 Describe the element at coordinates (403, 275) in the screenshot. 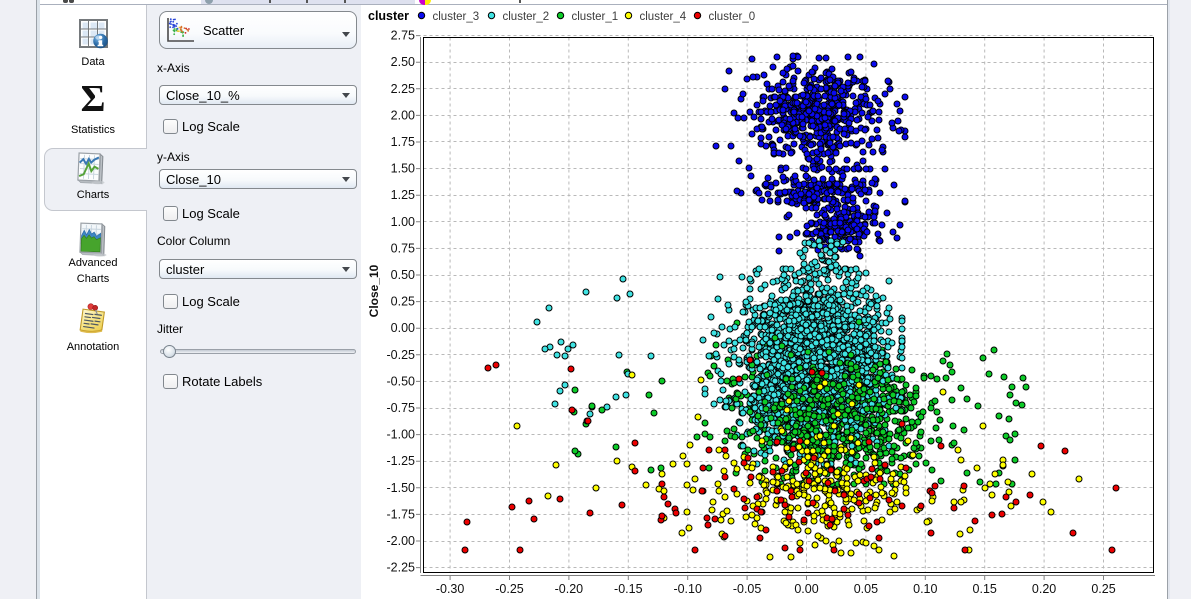

I see `svg-text: 0.50` at that location.